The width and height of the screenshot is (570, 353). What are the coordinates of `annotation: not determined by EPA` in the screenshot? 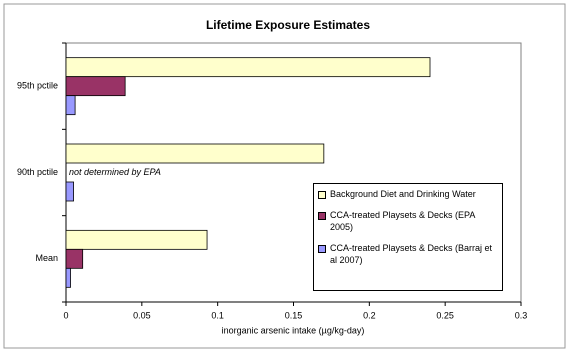 It's located at (115, 172).